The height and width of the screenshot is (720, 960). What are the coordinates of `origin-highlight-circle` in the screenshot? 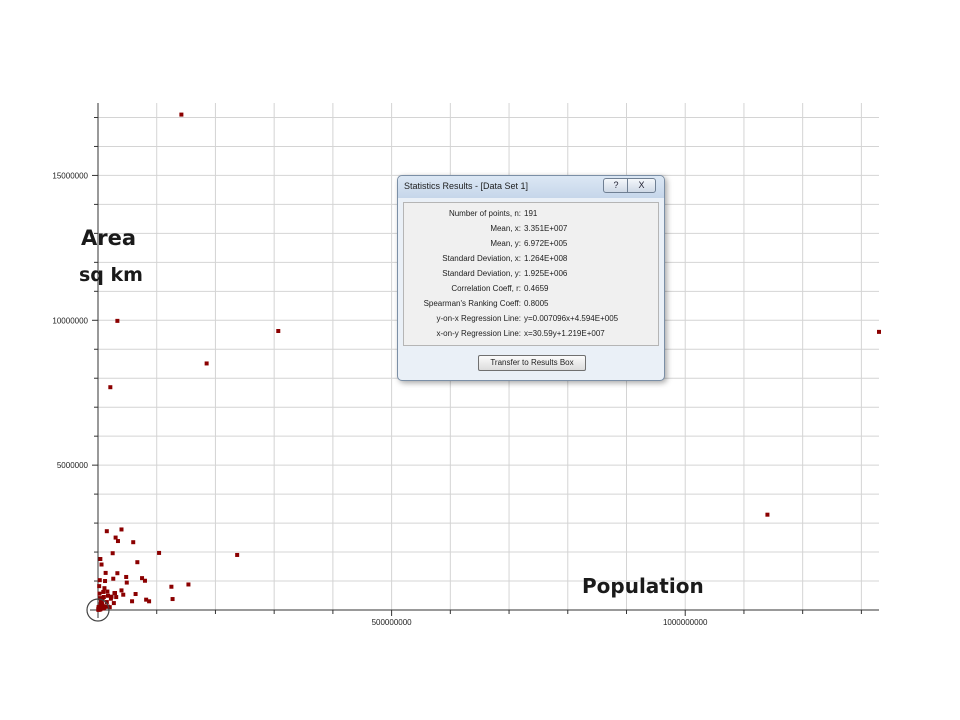 It's located at (98, 610).